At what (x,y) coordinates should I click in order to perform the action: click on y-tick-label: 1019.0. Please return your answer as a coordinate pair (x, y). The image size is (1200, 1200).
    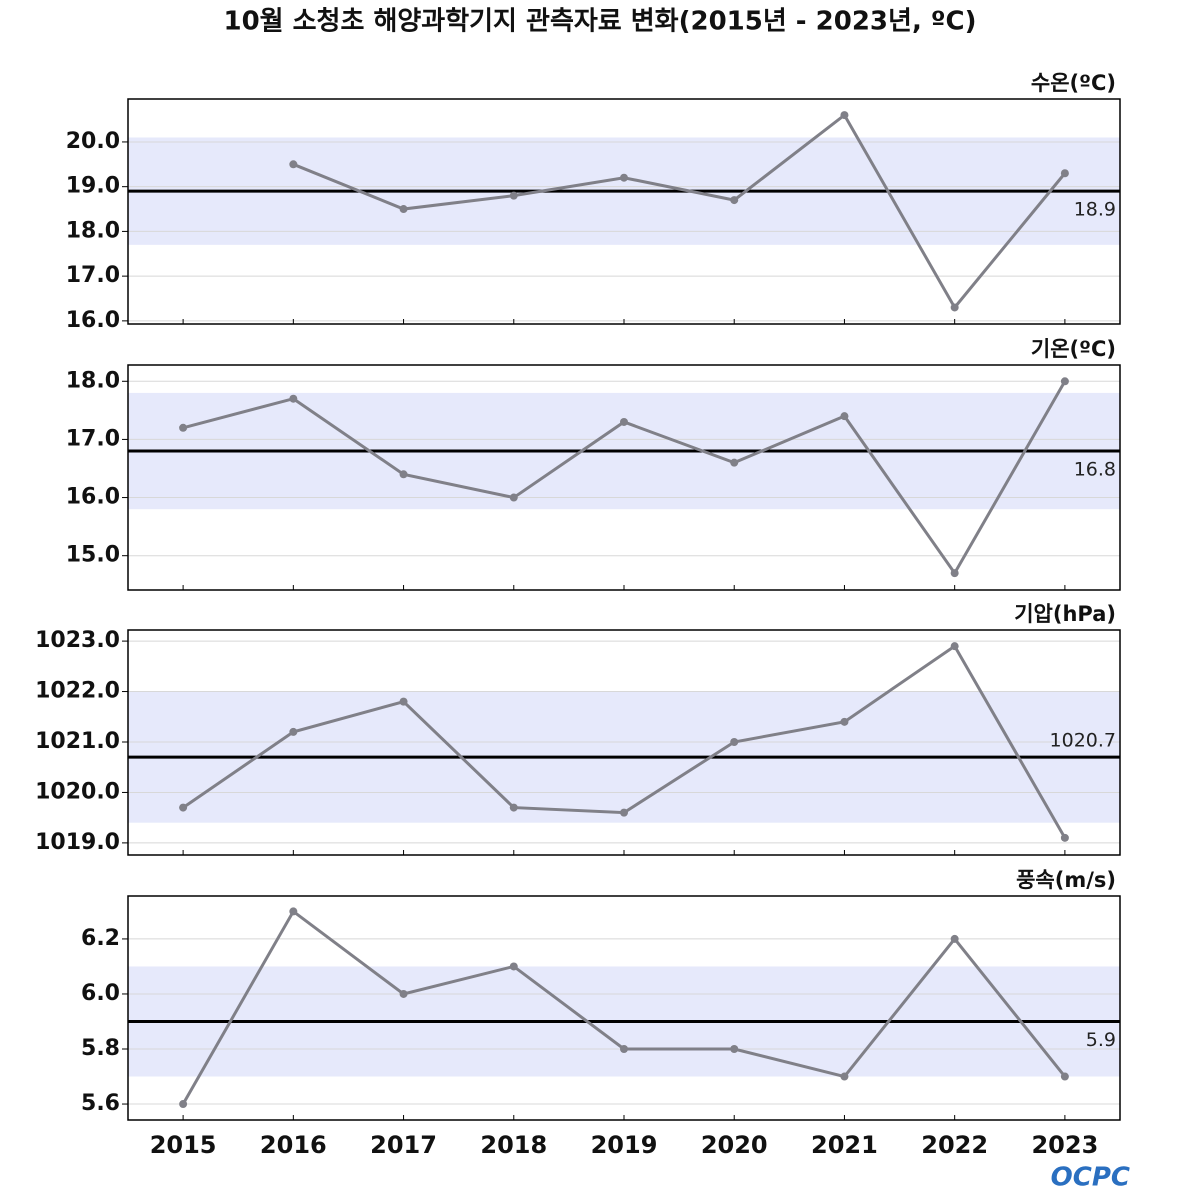
    Looking at the image, I should click on (77, 842).